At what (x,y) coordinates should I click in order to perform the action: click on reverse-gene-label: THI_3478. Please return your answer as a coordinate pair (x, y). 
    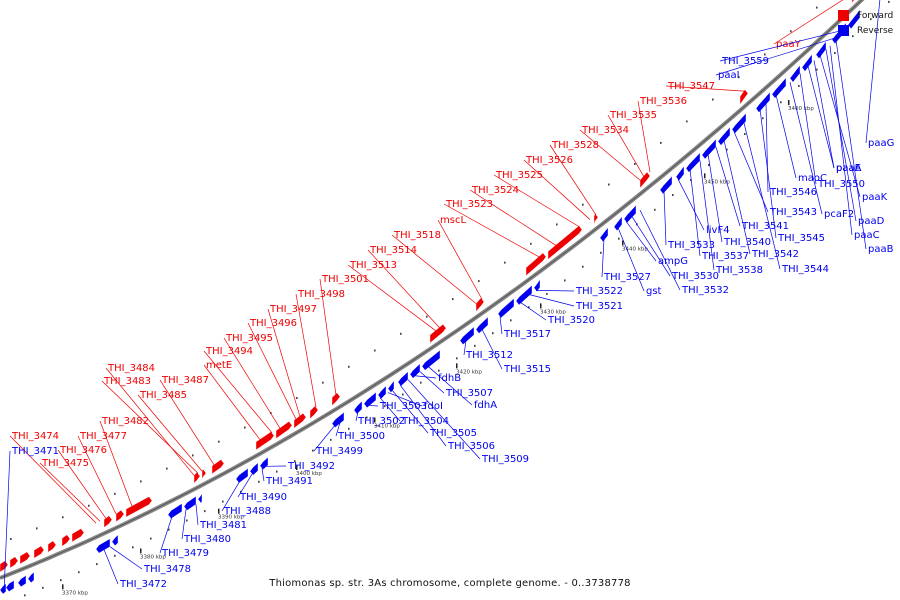
    Looking at the image, I should click on (167, 569).